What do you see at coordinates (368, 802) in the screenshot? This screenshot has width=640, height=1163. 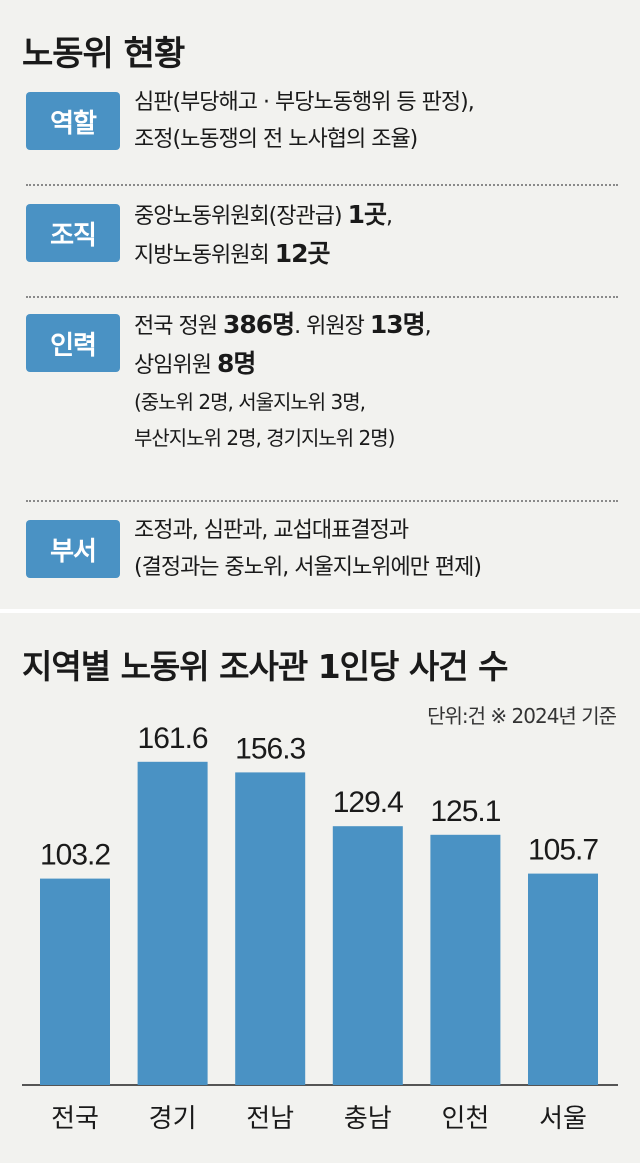 I see `bar-value-label: 129.4` at bounding box center [368, 802].